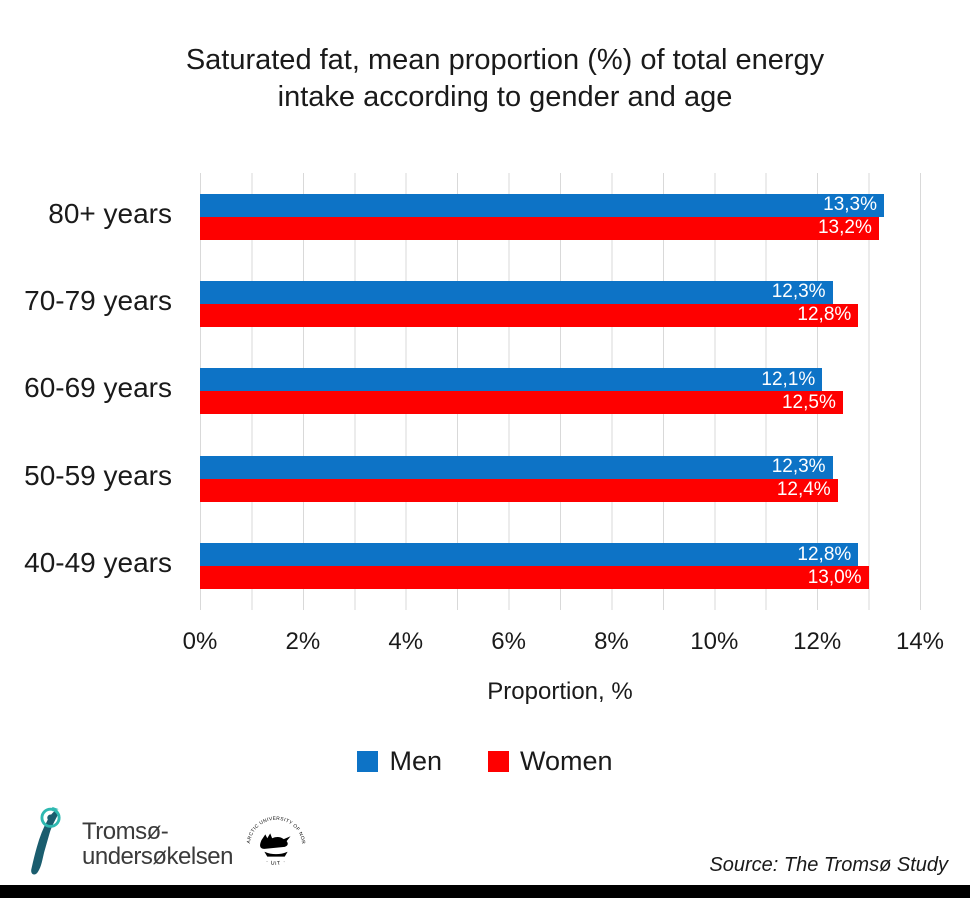 This screenshot has width=970, height=898. What do you see at coordinates (98, 388) in the screenshot?
I see `category-label-60-69: 60-69 years` at bounding box center [98, 388].